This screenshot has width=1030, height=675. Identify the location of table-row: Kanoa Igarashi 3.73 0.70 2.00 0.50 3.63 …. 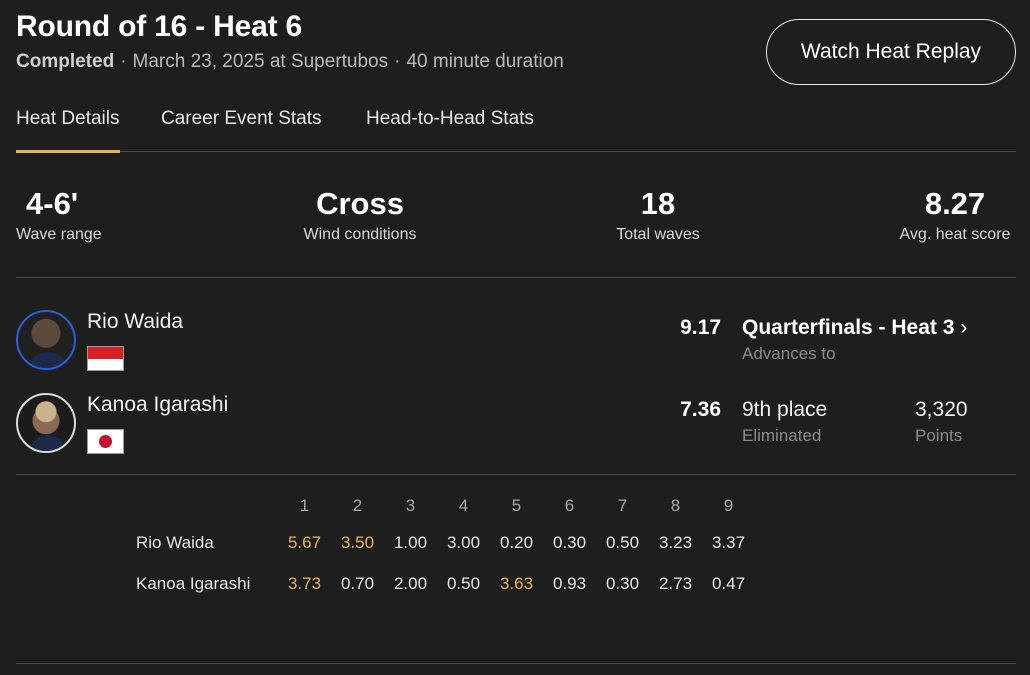
(441, 583).